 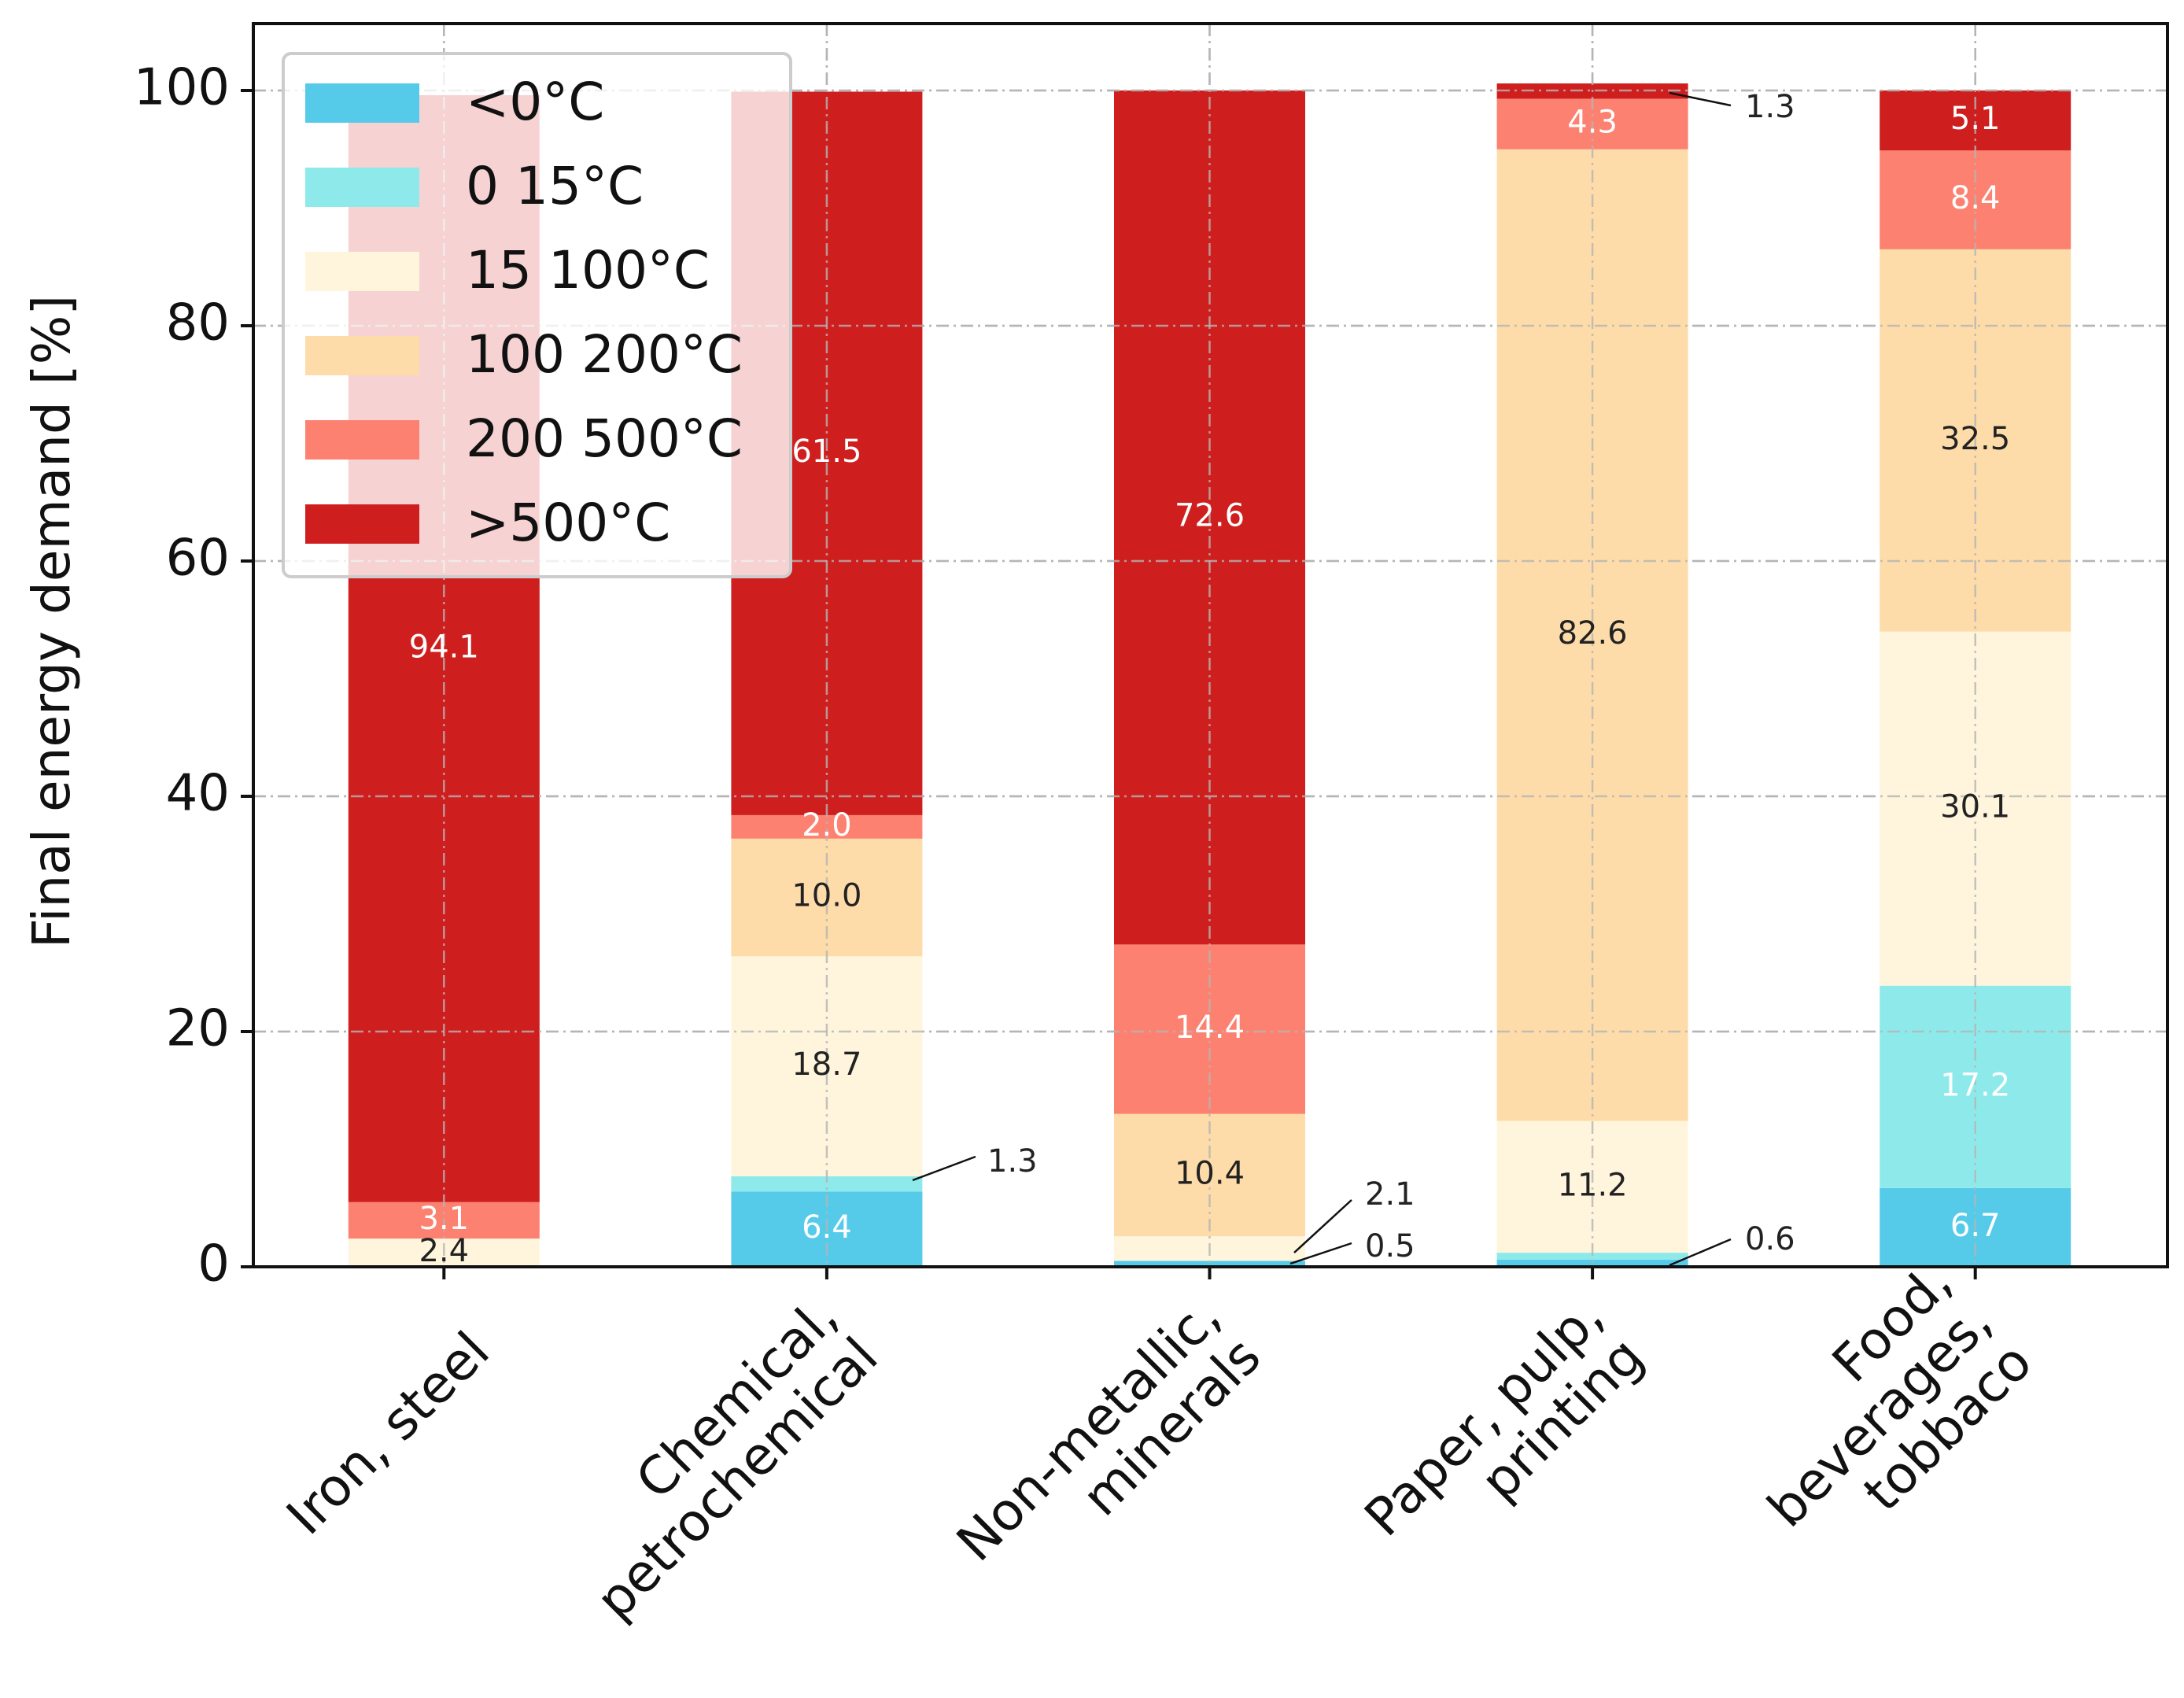 I want to click on legend-label: >500°C, so click(x=568, y=523).